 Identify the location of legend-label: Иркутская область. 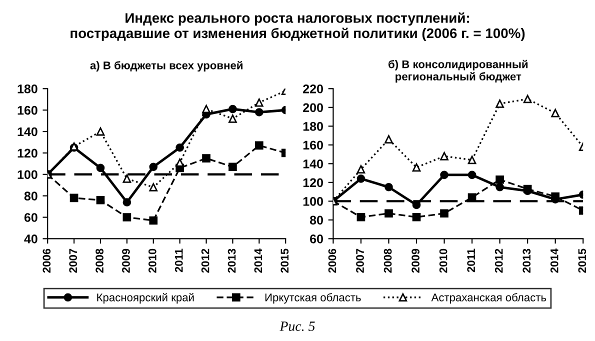
(313, 298).